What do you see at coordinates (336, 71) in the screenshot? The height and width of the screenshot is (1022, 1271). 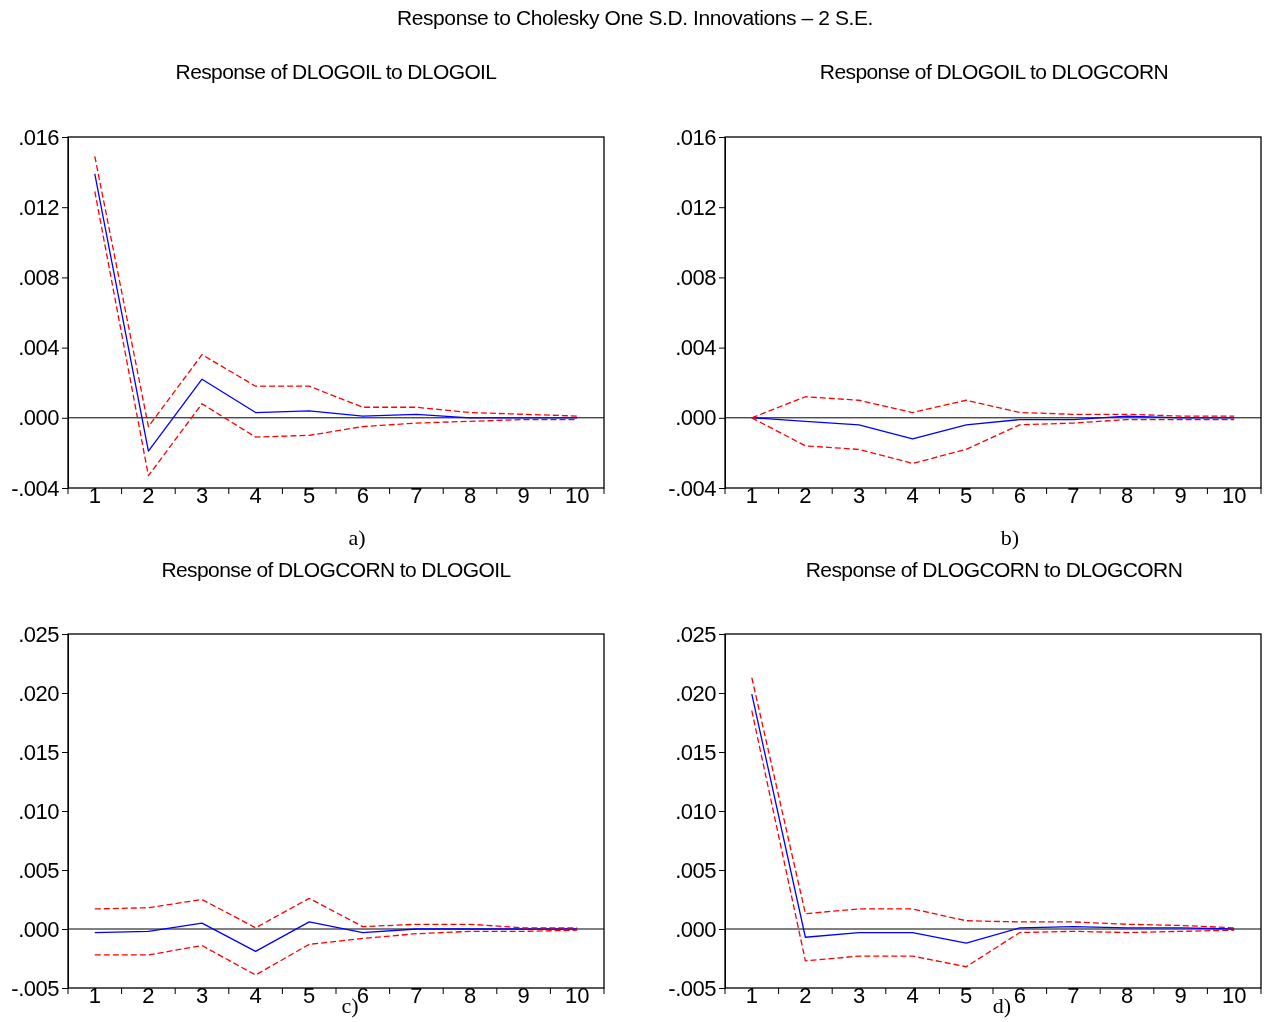 I see `chart-title: Response of DLOGOIL to DLOGOIL` at bounding box center [336, 71].